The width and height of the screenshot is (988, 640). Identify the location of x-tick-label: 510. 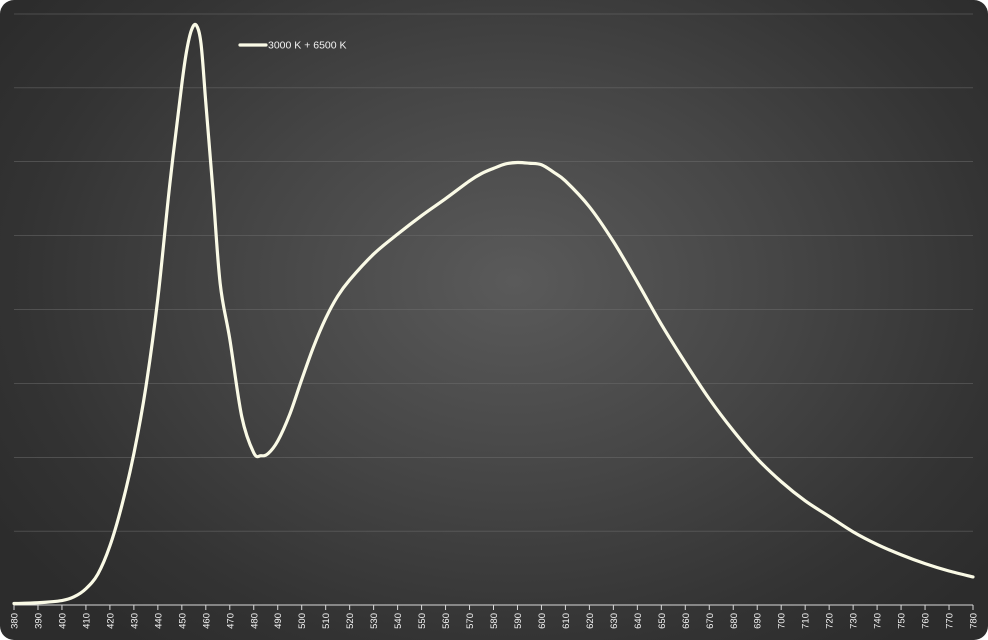
(326, 621).